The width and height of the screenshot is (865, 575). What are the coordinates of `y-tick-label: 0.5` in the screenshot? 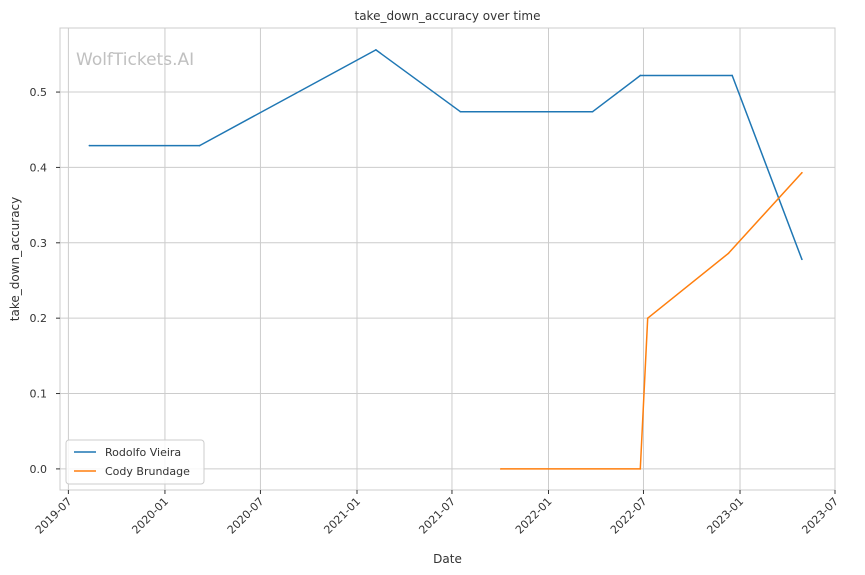 It's located at (39, 92).